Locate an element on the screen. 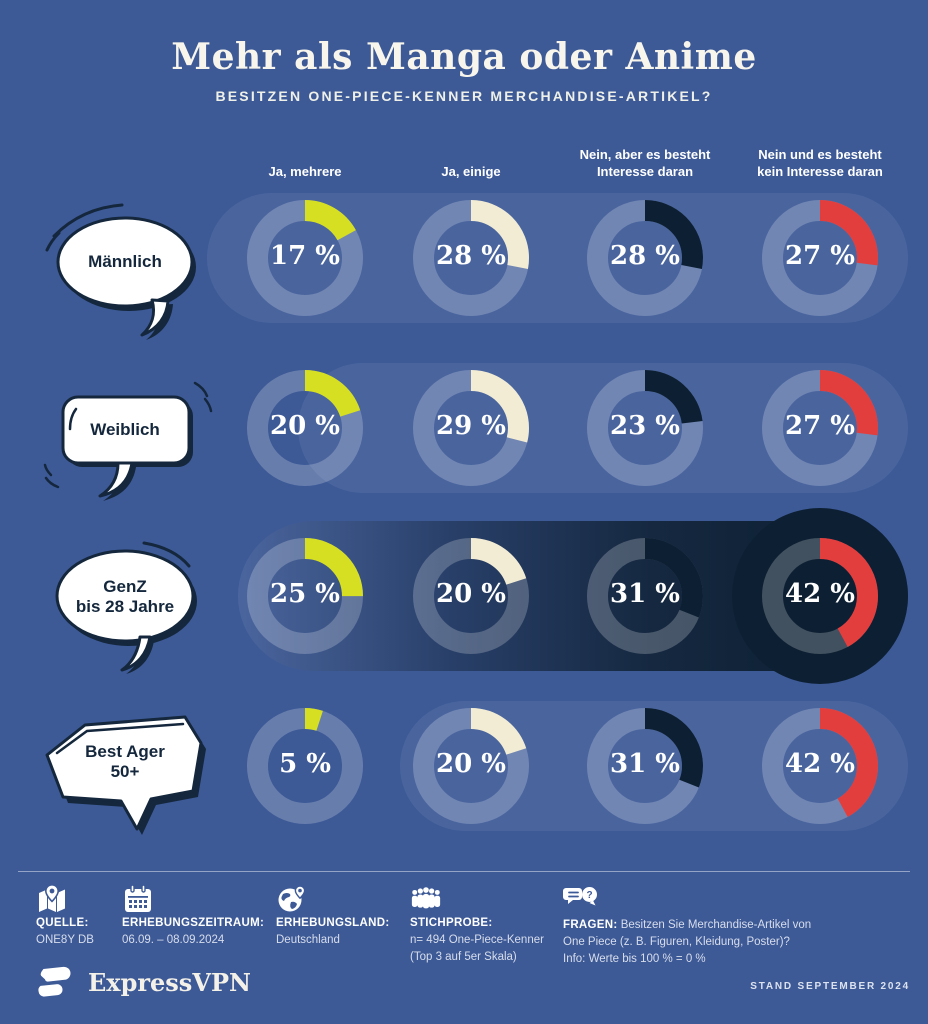 The width and height of the screenshot is (928, 1024). group-label-line: GenZ is located at coordinates (125, 586).